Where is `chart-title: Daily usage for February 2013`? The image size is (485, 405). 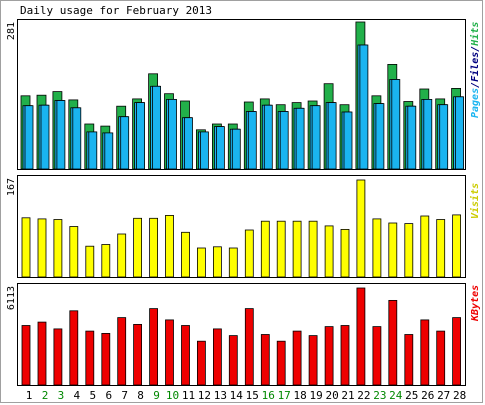
chart-title: Daily usage for February 2013 is located at coordinates (116, 10).